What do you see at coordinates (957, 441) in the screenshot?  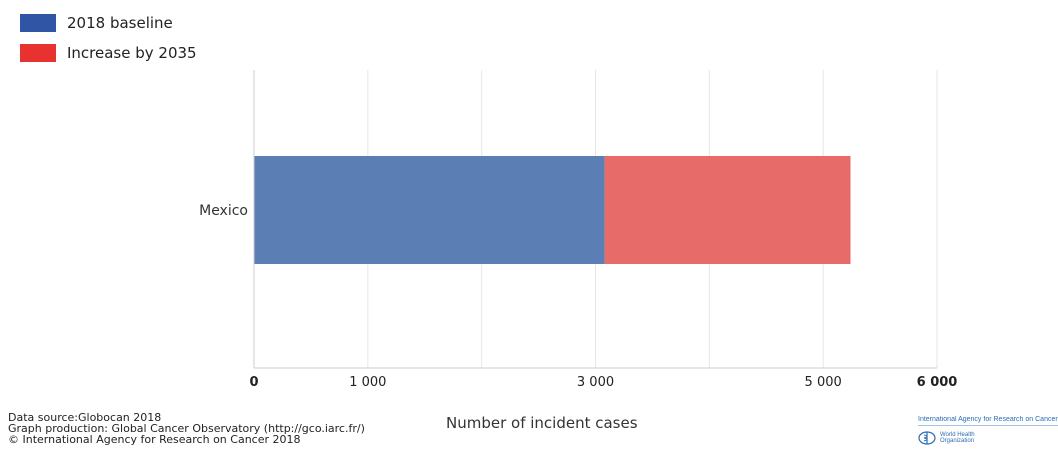 I see `who-logo-line-2: Organization` at bounding box center [957, 441].